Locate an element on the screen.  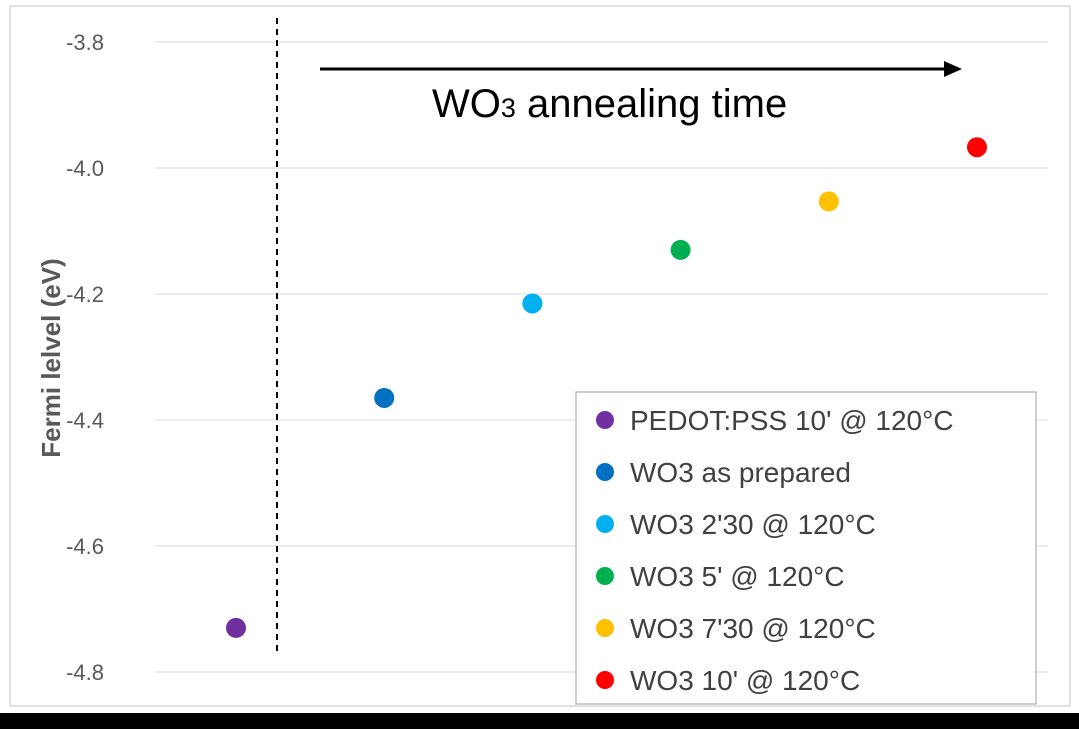
annotation-subscript: 3 is located at coordinates (508, 108).